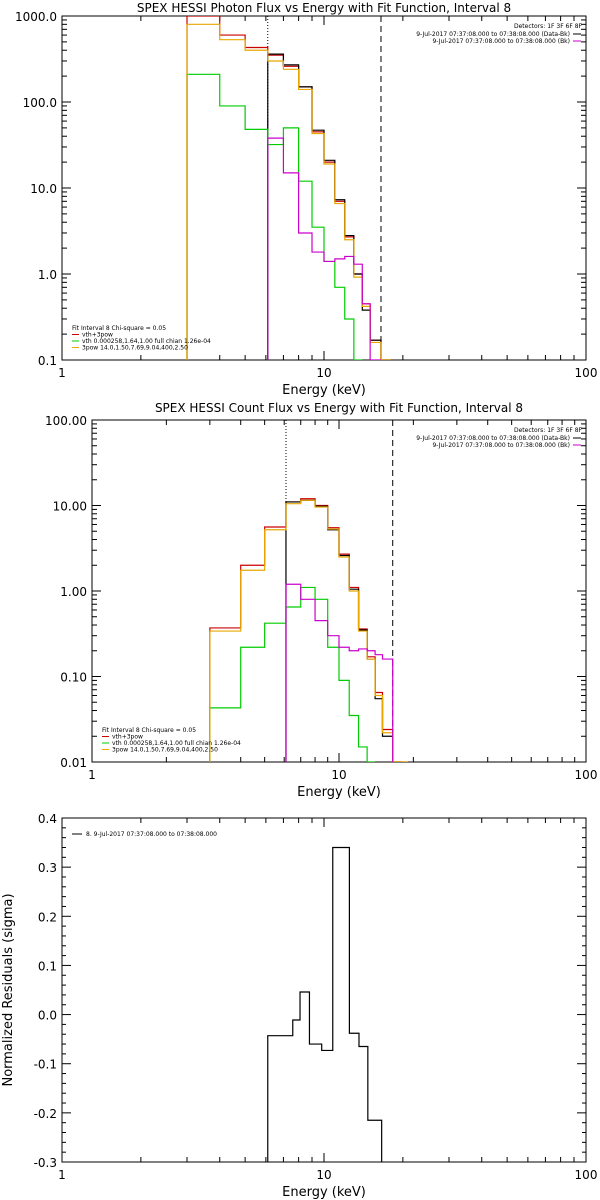 This screenshot has width=600, height=1200. What do you see at coordinates (66, 421) in the screenshot?
I see `y-tick-label: 100.00` at bounding box center [66, 421].